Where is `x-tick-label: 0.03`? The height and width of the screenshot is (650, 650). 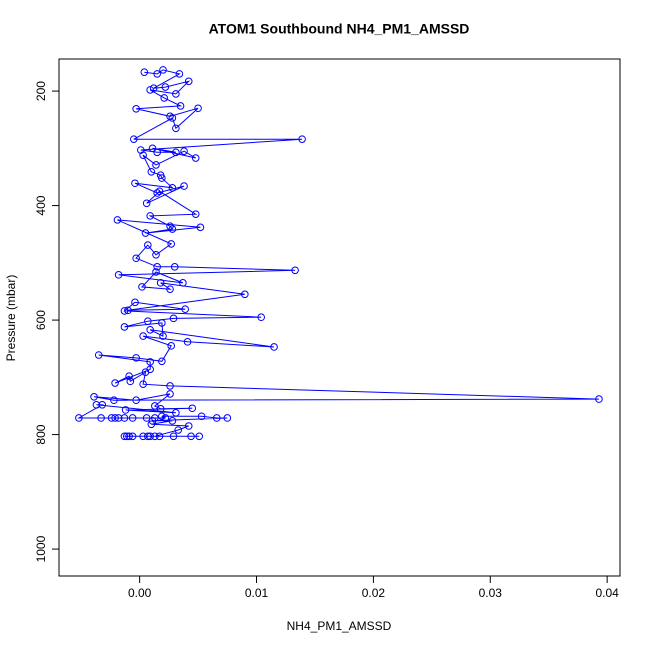 x-tick-label: 0.03 is located at coordinates (491, 593).